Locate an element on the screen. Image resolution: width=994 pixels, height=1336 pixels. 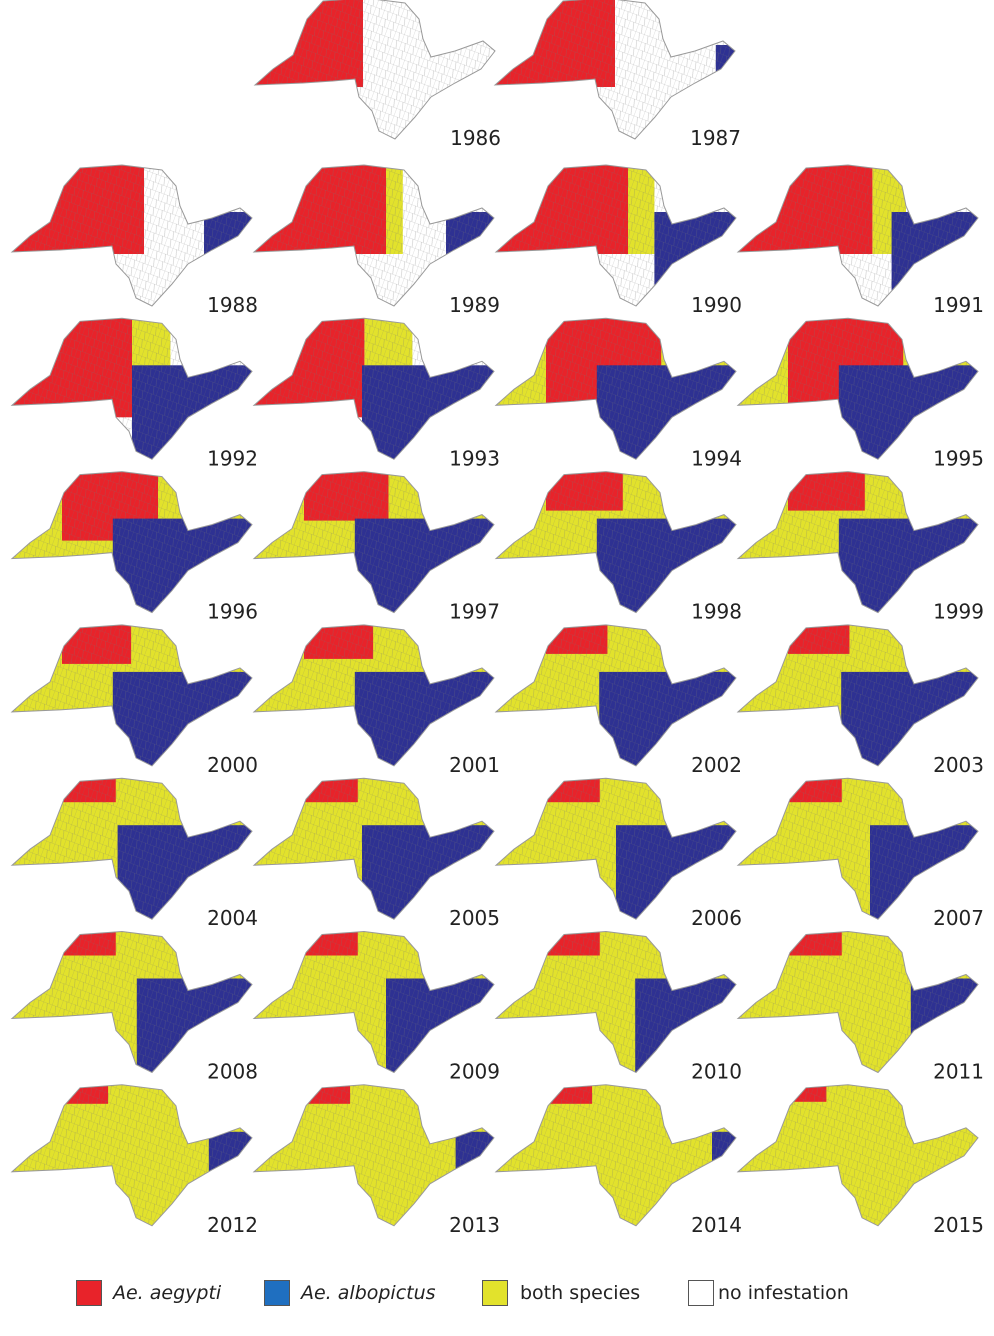
year-label: 2007 is located at coordinates (958, 918).